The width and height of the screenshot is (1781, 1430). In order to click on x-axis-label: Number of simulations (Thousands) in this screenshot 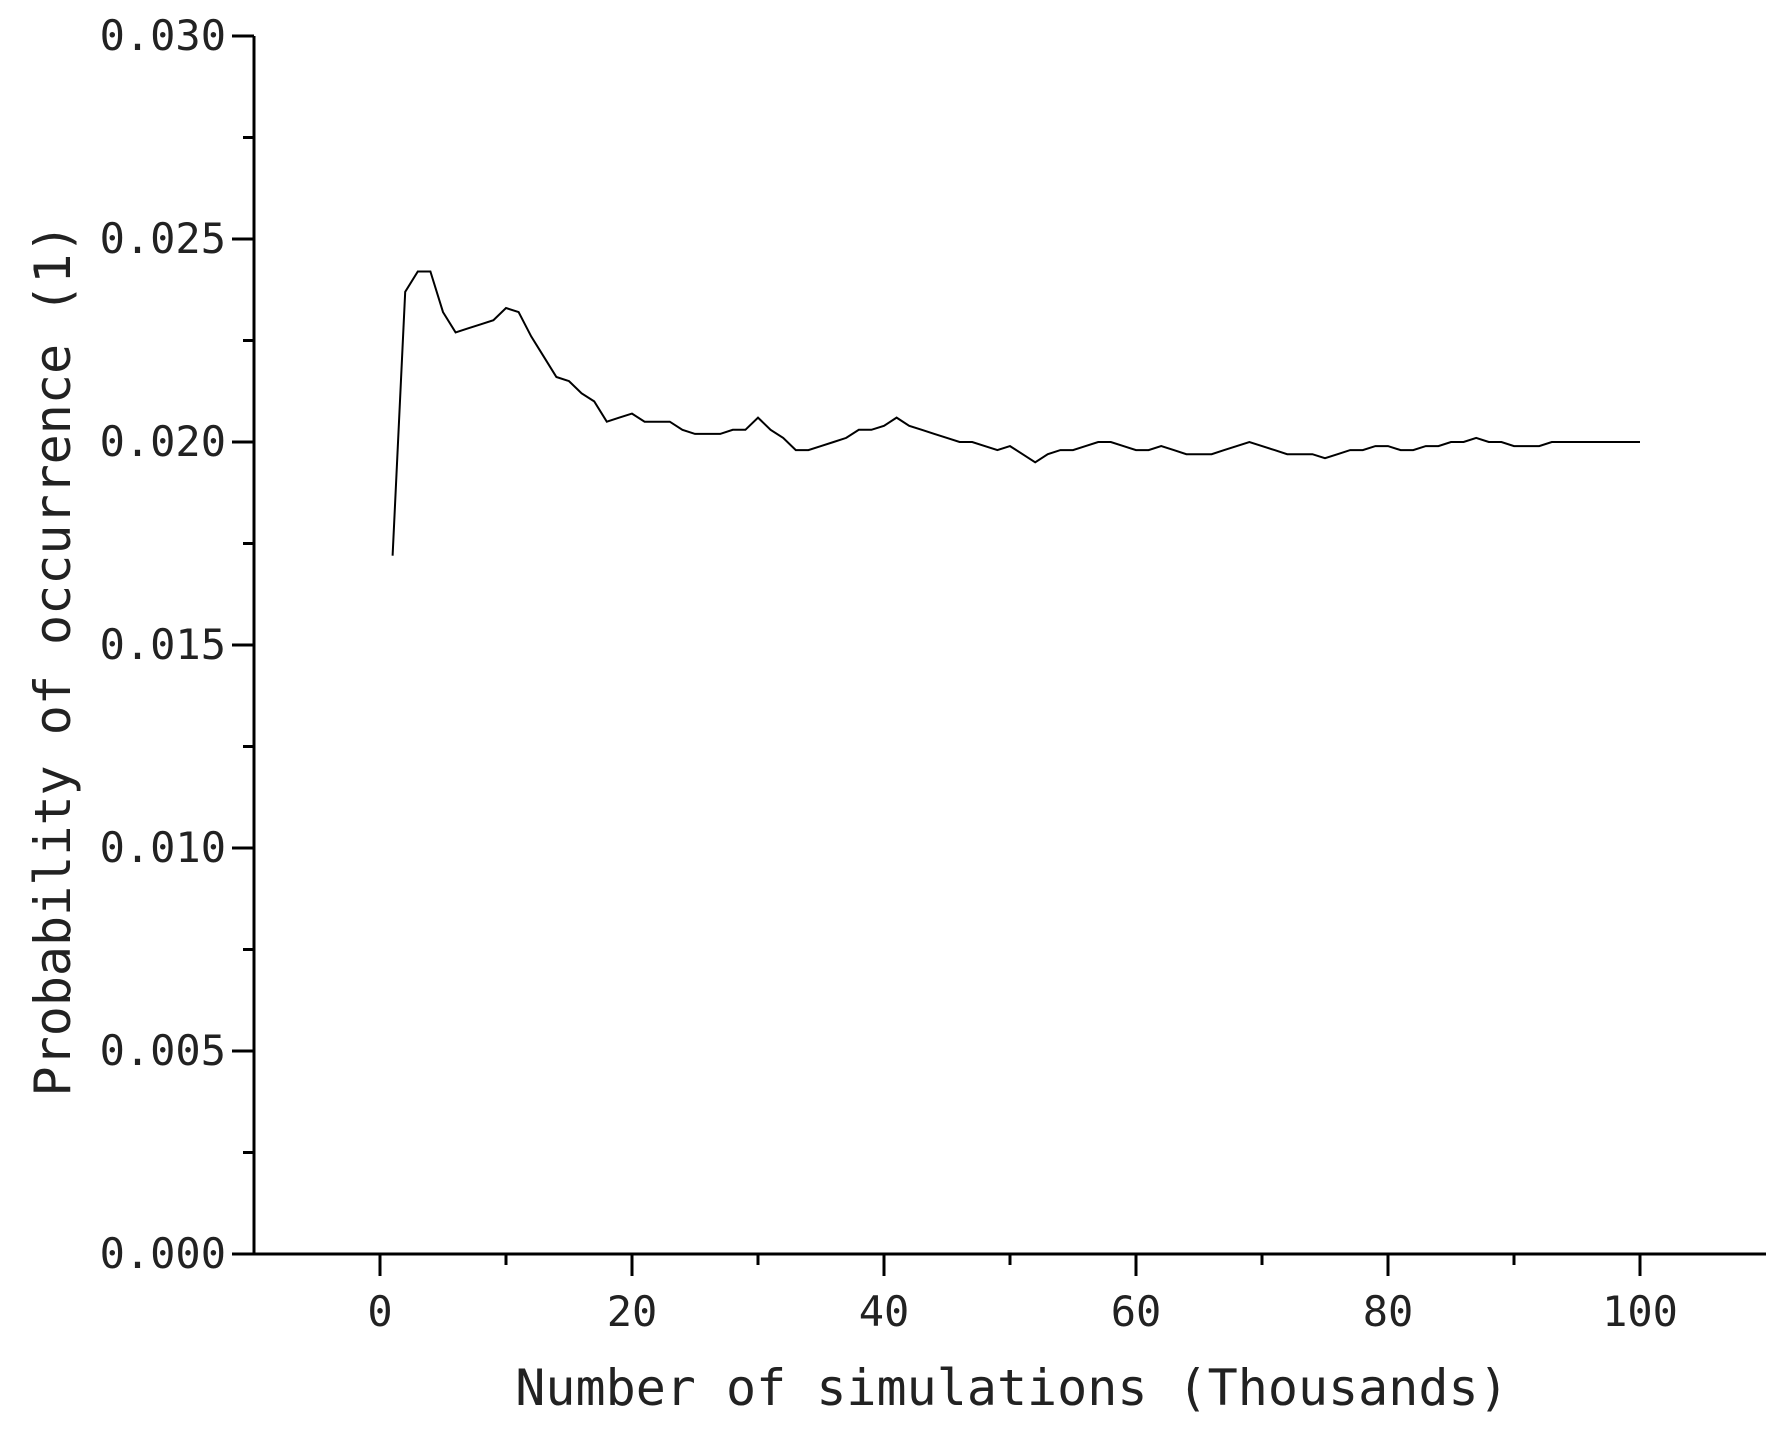, I will do `click(1011, 1388)`.